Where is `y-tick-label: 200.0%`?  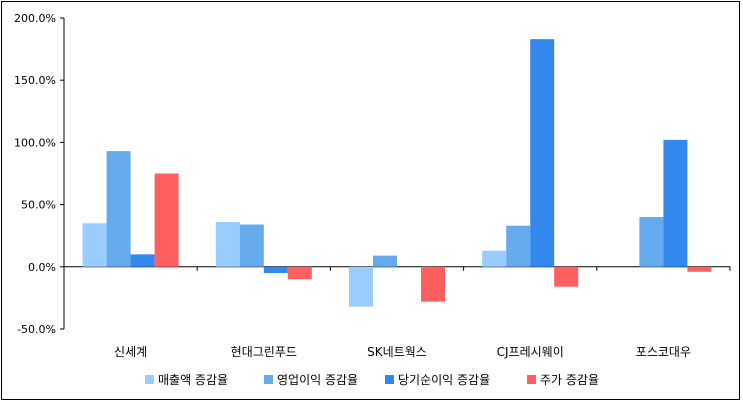 y-tick-label: 200.0% is located at coordinates (35, 18).